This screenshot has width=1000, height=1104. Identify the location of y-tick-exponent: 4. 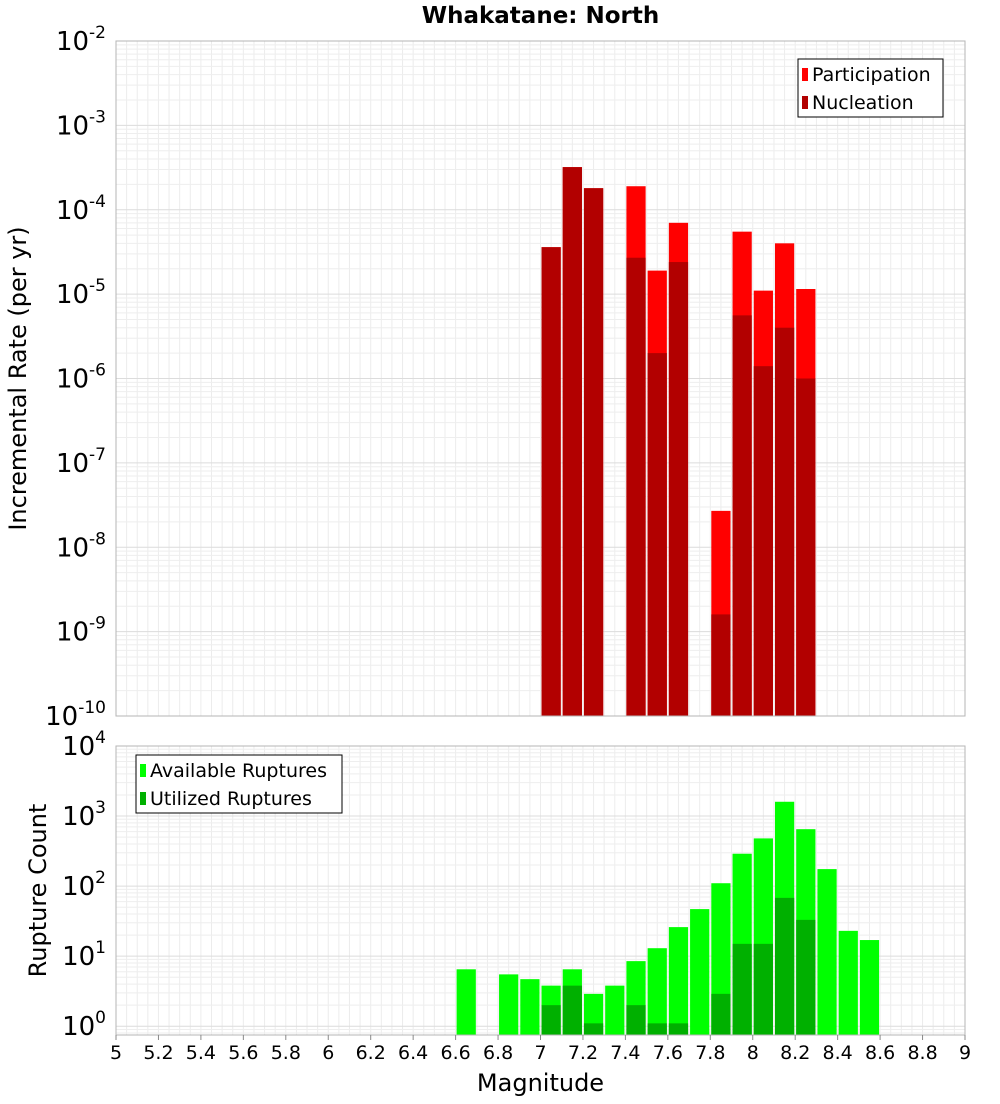
(100, 738).